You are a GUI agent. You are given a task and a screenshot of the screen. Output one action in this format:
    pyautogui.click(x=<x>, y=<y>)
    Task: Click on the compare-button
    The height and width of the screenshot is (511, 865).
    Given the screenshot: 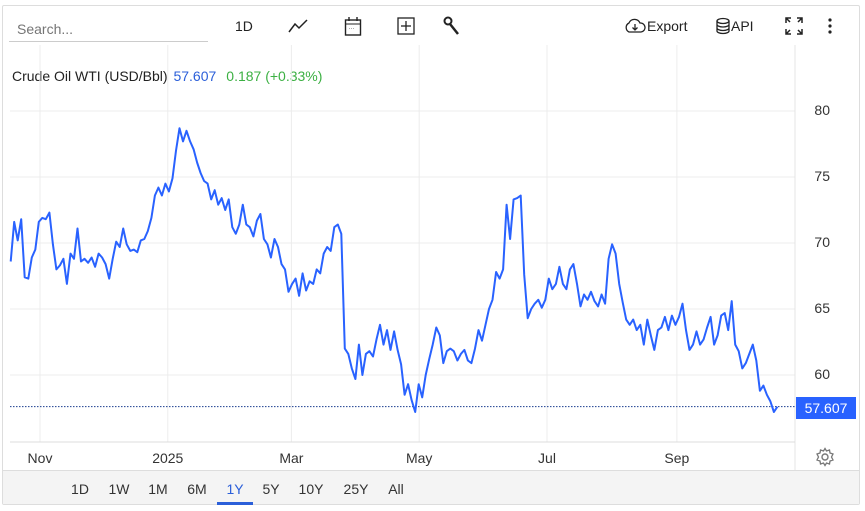 What is the action you would take?
    pyautogui.click(x=406, y=26)
    